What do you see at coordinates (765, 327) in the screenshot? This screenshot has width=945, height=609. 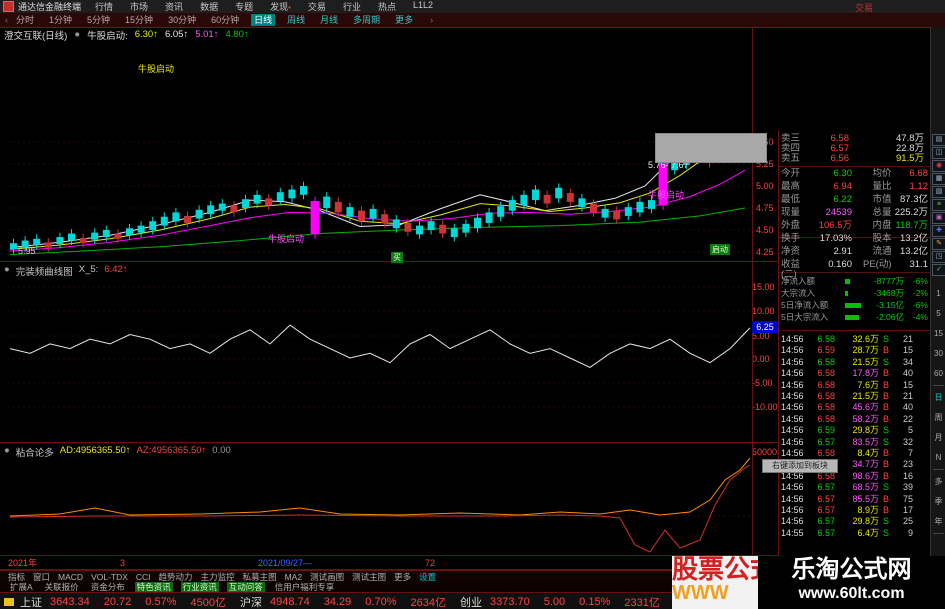 I see `panel2-current-value-badge: 6.25` at bounding box center [765, 327].